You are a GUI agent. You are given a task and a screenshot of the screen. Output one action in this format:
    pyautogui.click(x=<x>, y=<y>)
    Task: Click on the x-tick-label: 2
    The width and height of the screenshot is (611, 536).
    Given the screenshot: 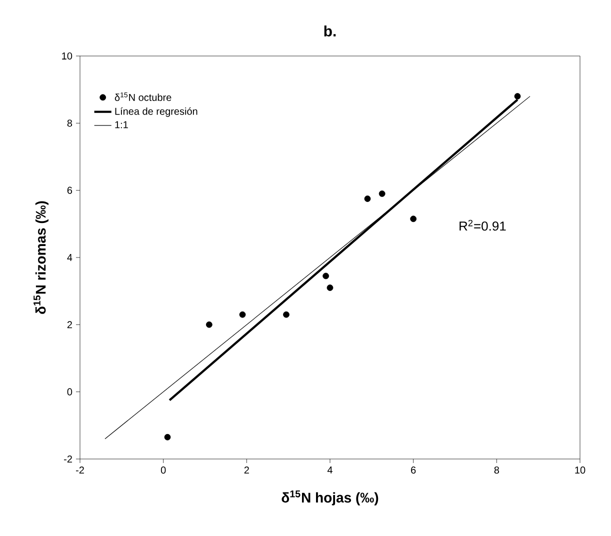 What is the action you would take?
    pyautogui.click(x=246, y=470)
    